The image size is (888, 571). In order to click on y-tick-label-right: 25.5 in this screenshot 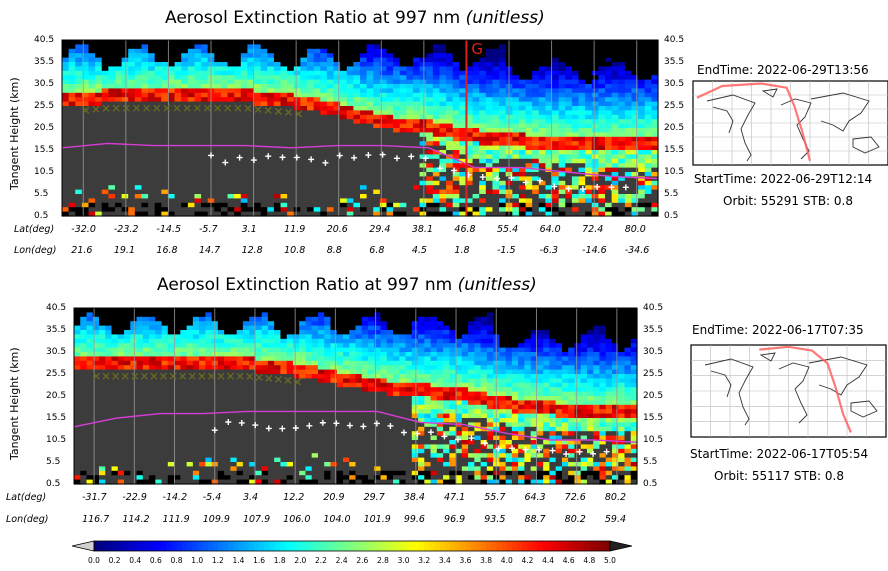, I will do `click(674, 106)`.